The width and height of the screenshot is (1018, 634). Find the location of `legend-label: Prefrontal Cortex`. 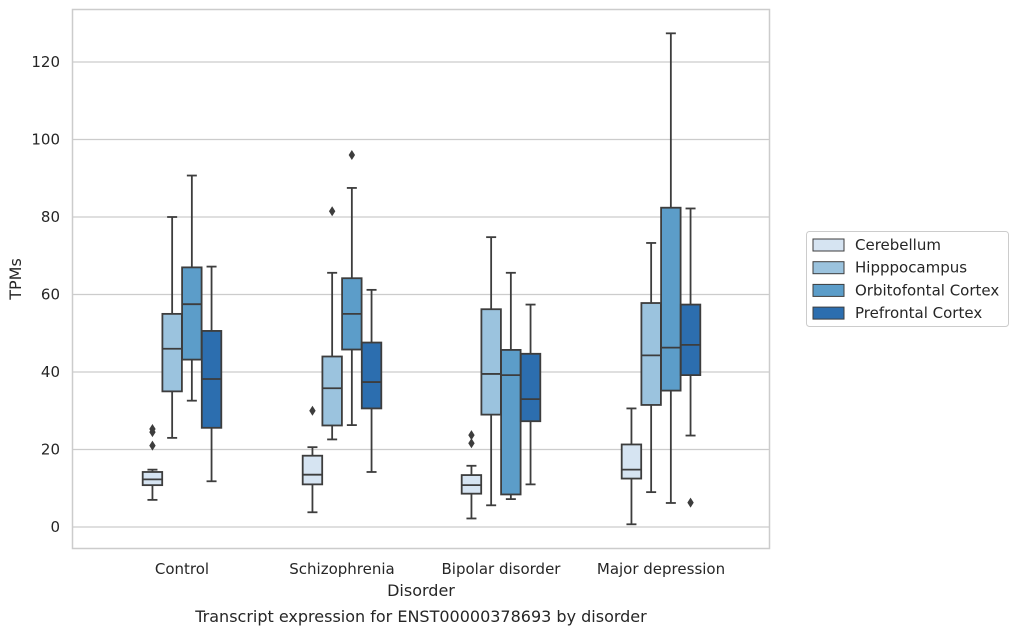

legend-label: Prefrontal Cortex is located at coordinates (918, 313).